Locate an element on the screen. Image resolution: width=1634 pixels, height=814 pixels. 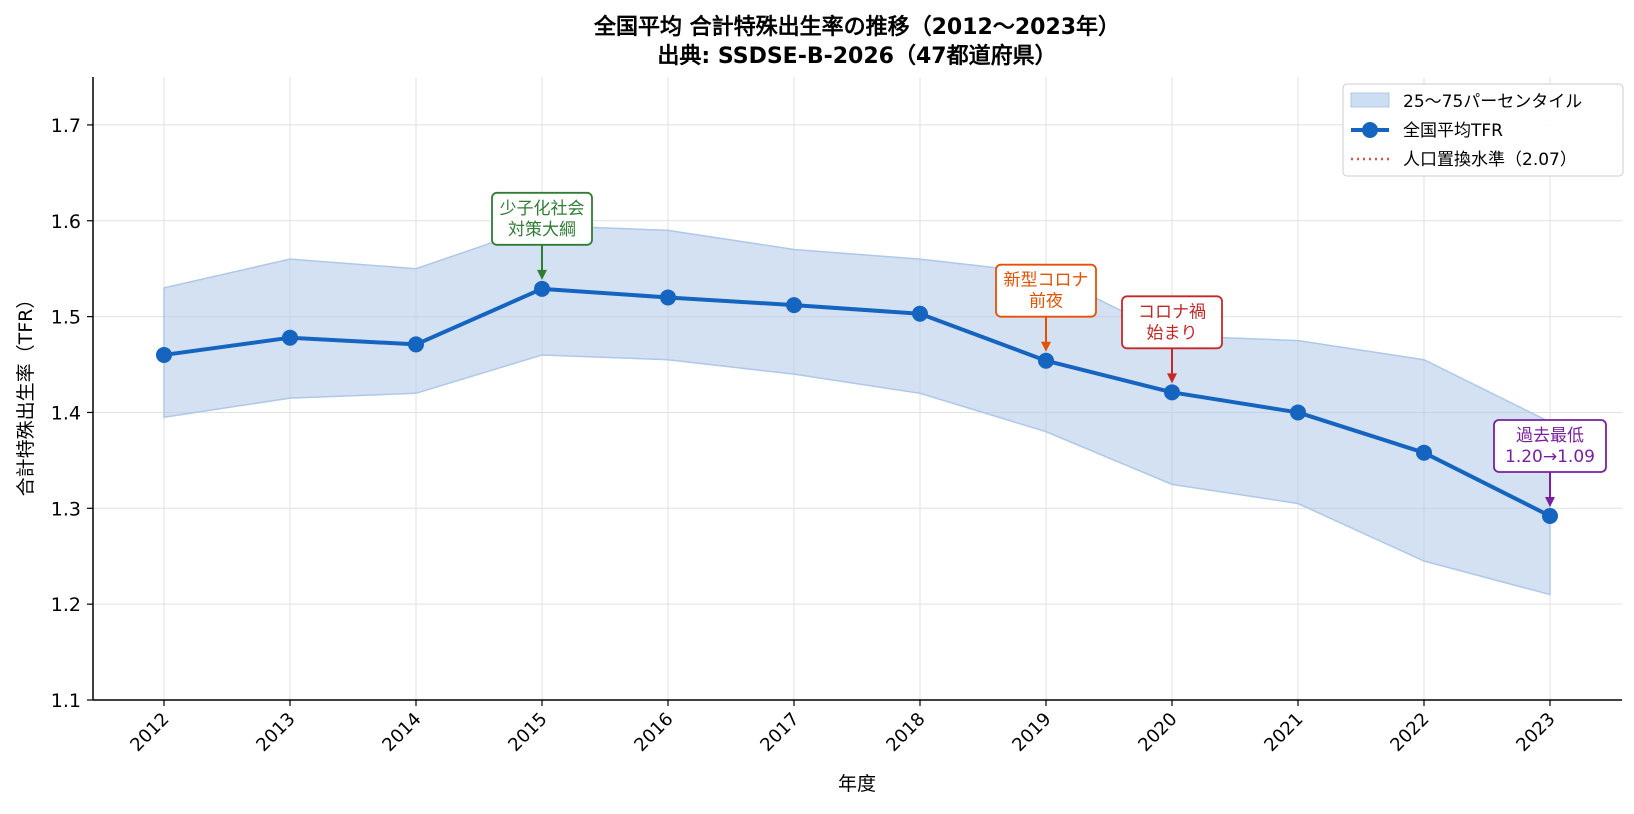
x-tick-label: 2012 is located at coordinates (149, 732).